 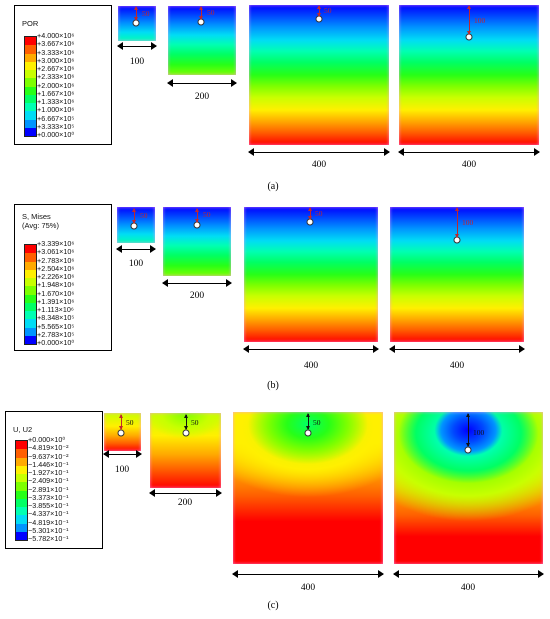 What do you see at coordinates (56, 93) in the screenshot?
I see `legend-tick: +1.667×10⁶` at bounding box center [56, 93].